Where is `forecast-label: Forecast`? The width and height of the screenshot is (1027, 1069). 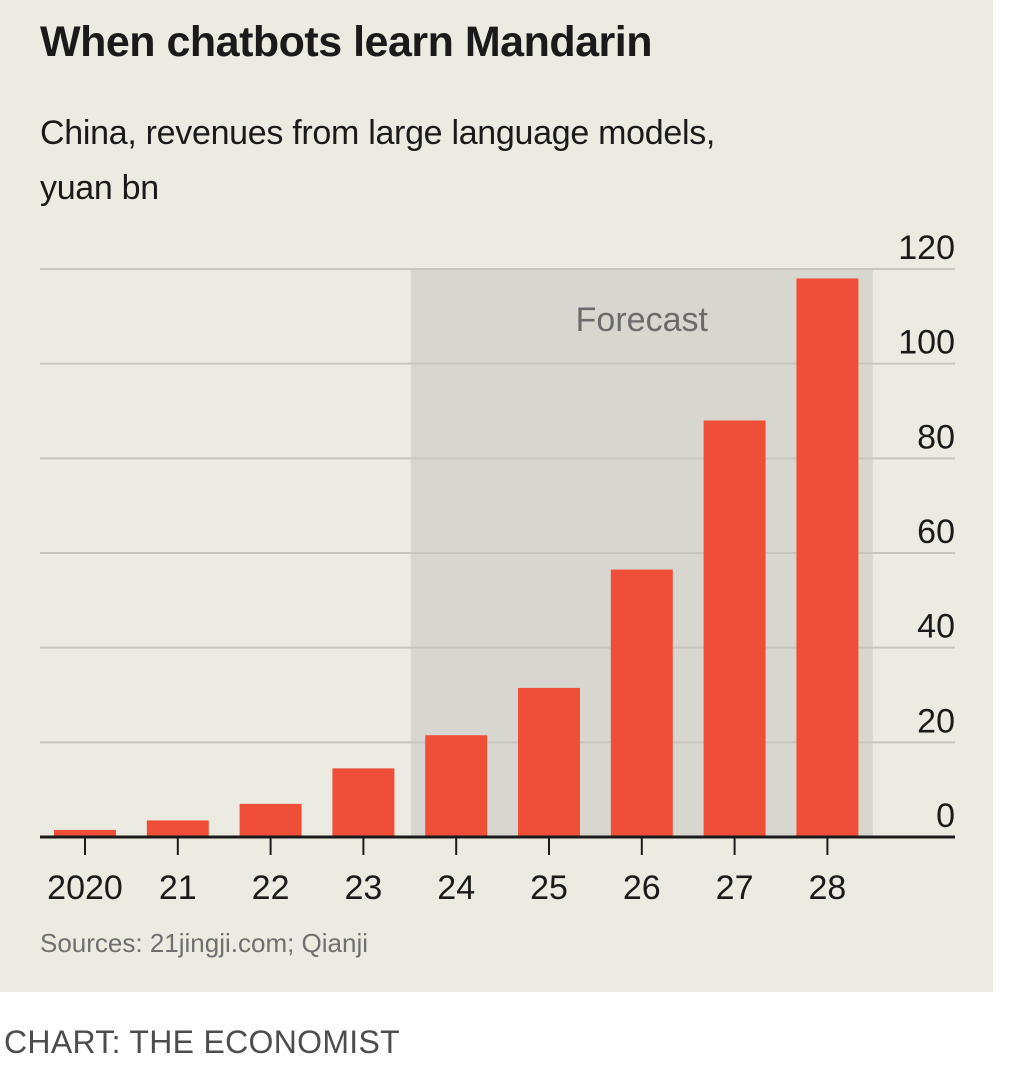 forecast-label: Forecast is located at coordinates (642, 320).